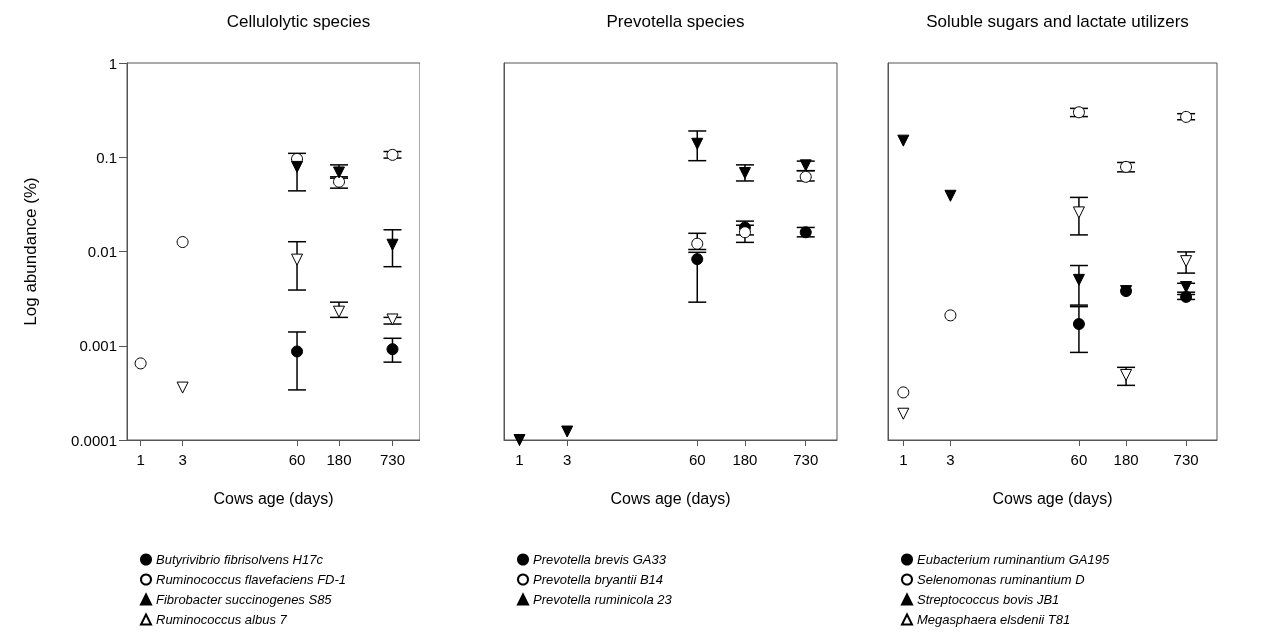 This screenshot has height=639, width=1261. What do you see at coordinates (94, 440) in the screenshot?
I see `y-tick-label: 0.0001` at bounding box center [94, 440].